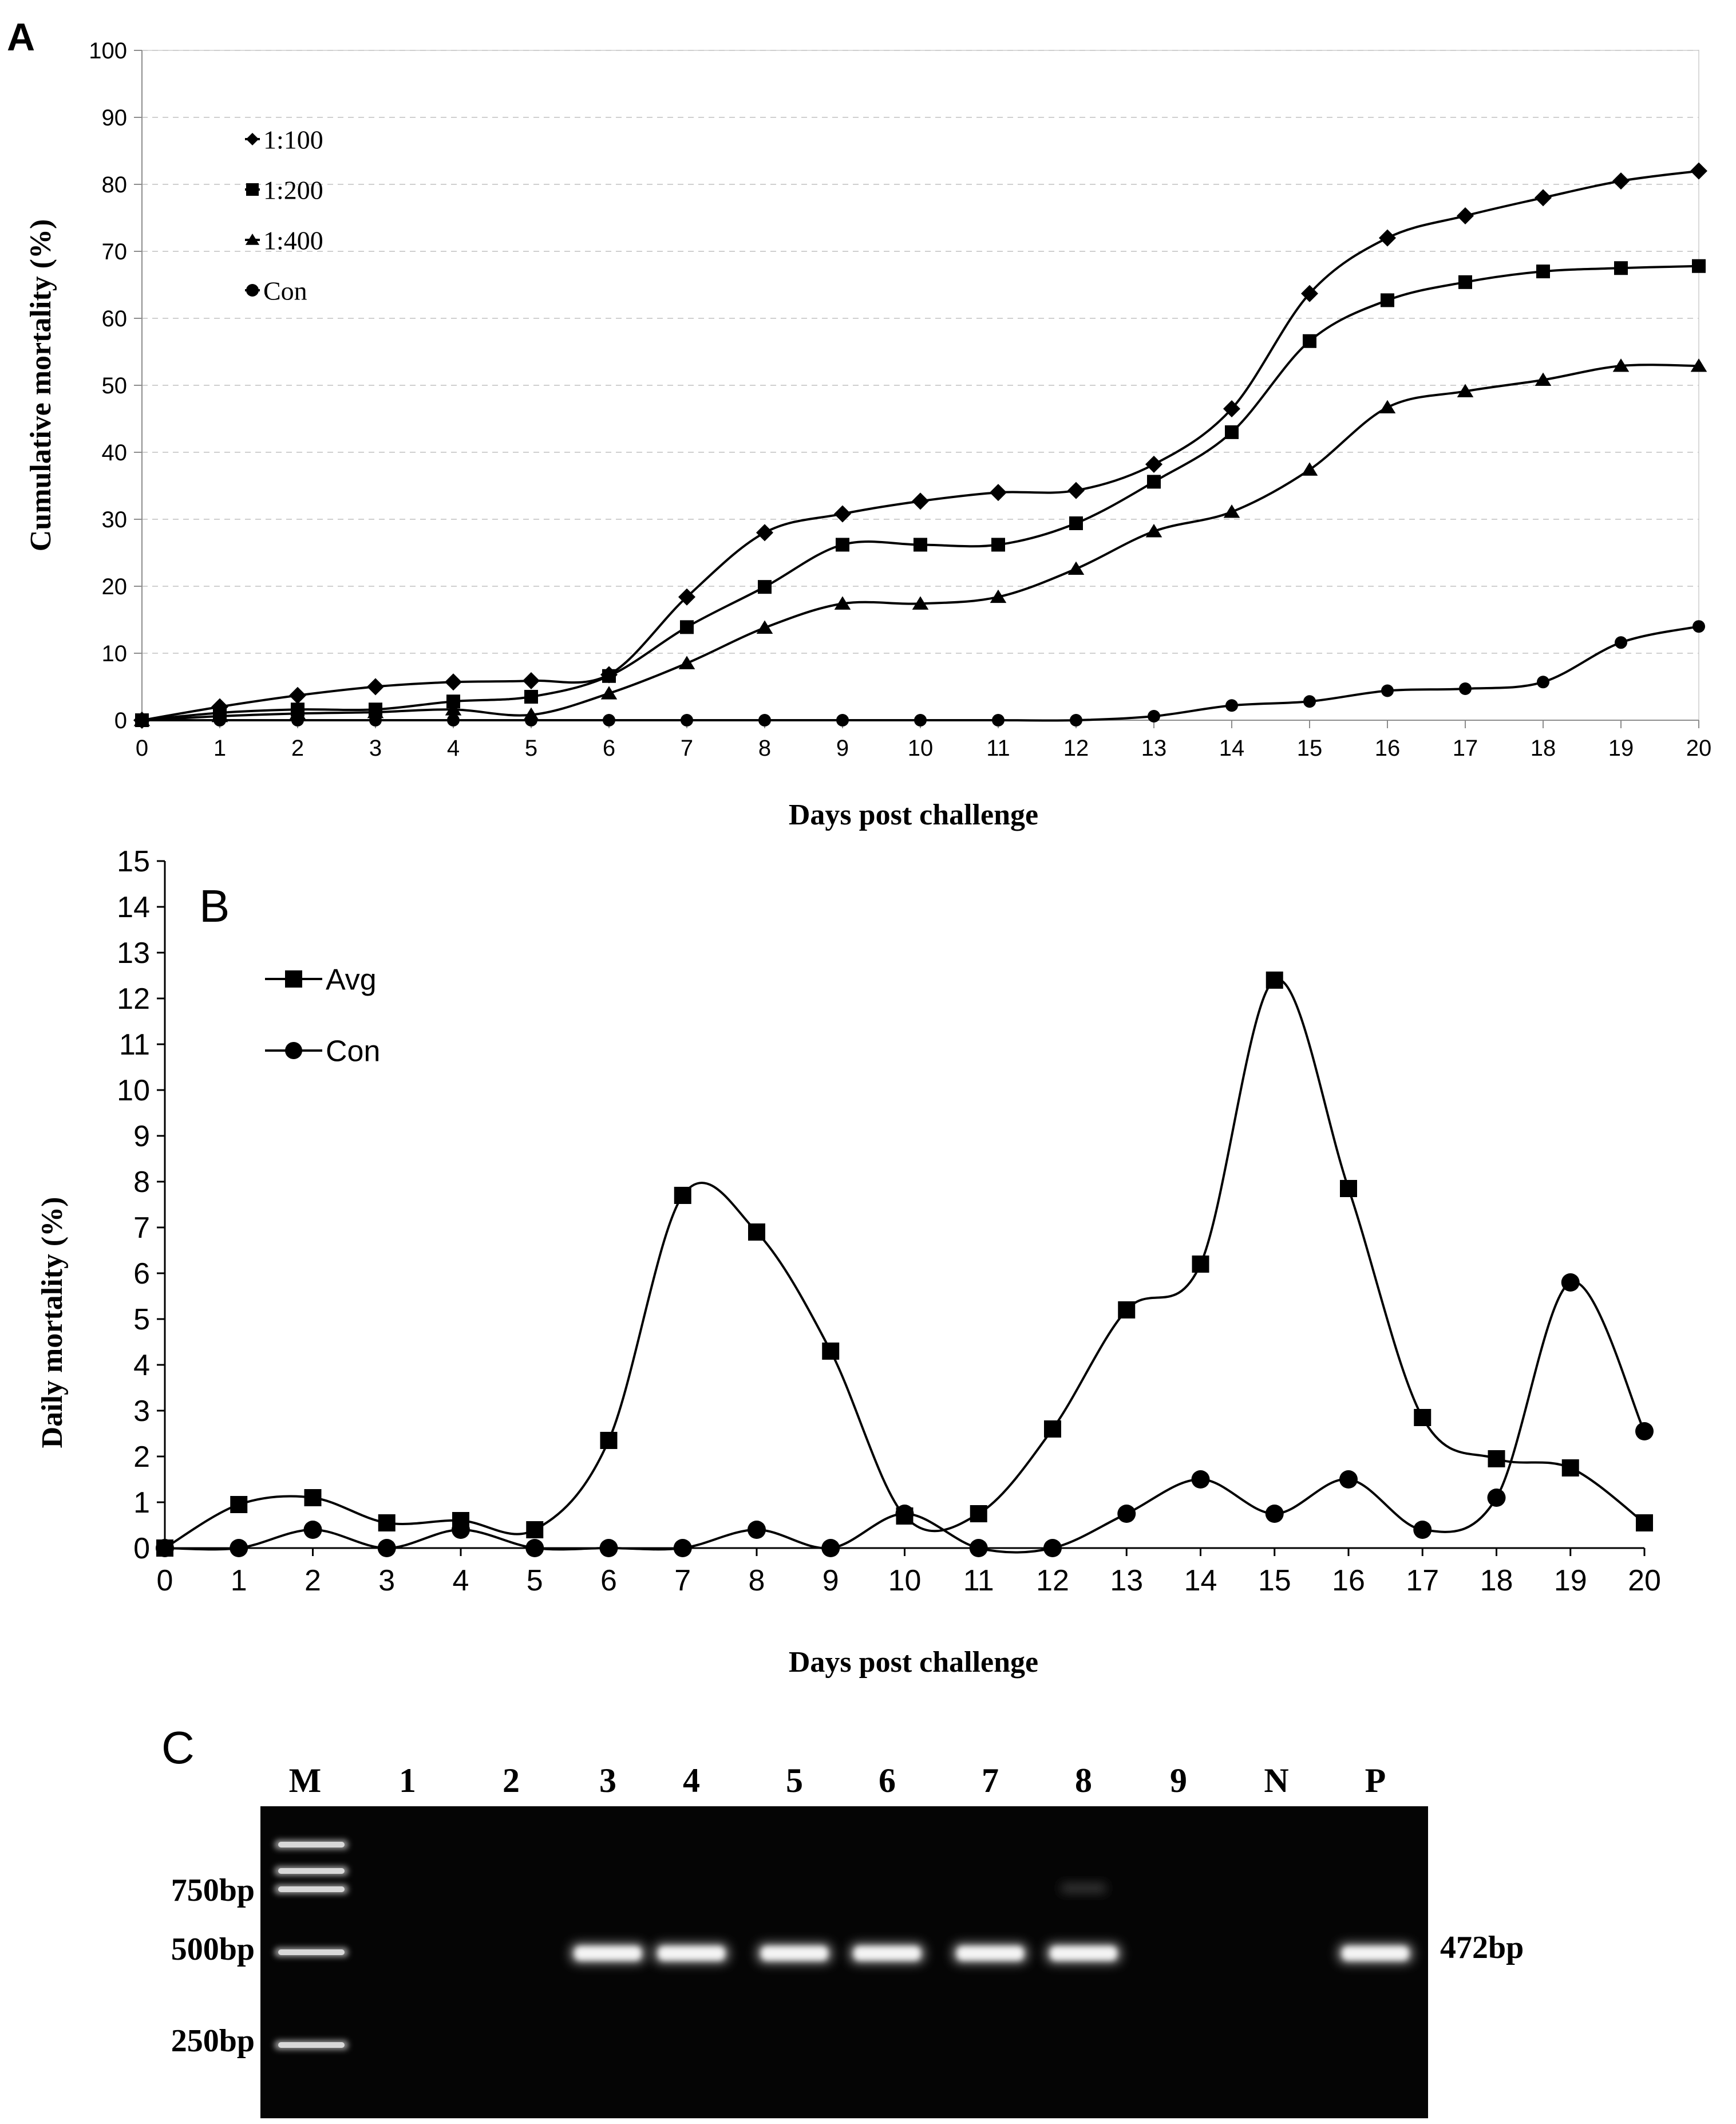 This screenshot has height=2124, width=1736. I want to click on x-tick-label-14: 14, so click(1200, 1580).